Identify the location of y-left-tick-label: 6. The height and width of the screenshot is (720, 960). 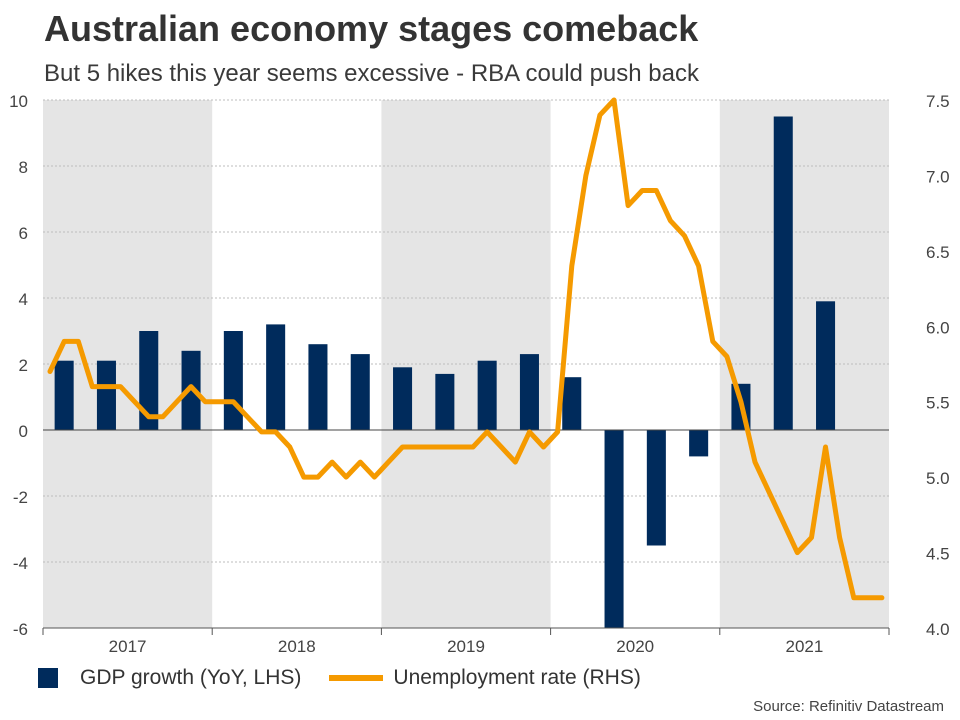
(23, 233).